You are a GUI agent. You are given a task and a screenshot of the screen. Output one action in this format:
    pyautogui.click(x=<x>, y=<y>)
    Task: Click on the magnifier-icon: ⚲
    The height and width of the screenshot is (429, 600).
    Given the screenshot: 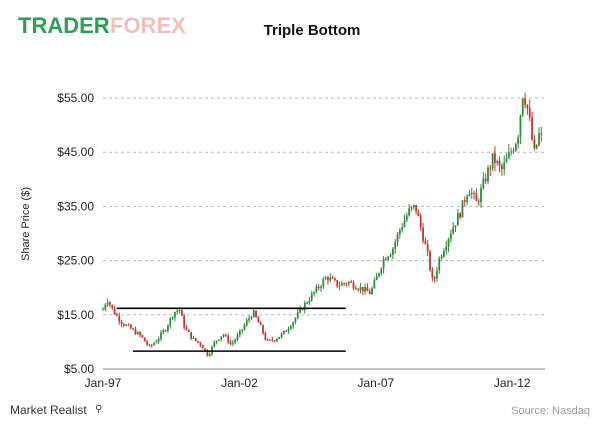 What is the action you would take?
    pyautogui.click(x=98, y=409)
    